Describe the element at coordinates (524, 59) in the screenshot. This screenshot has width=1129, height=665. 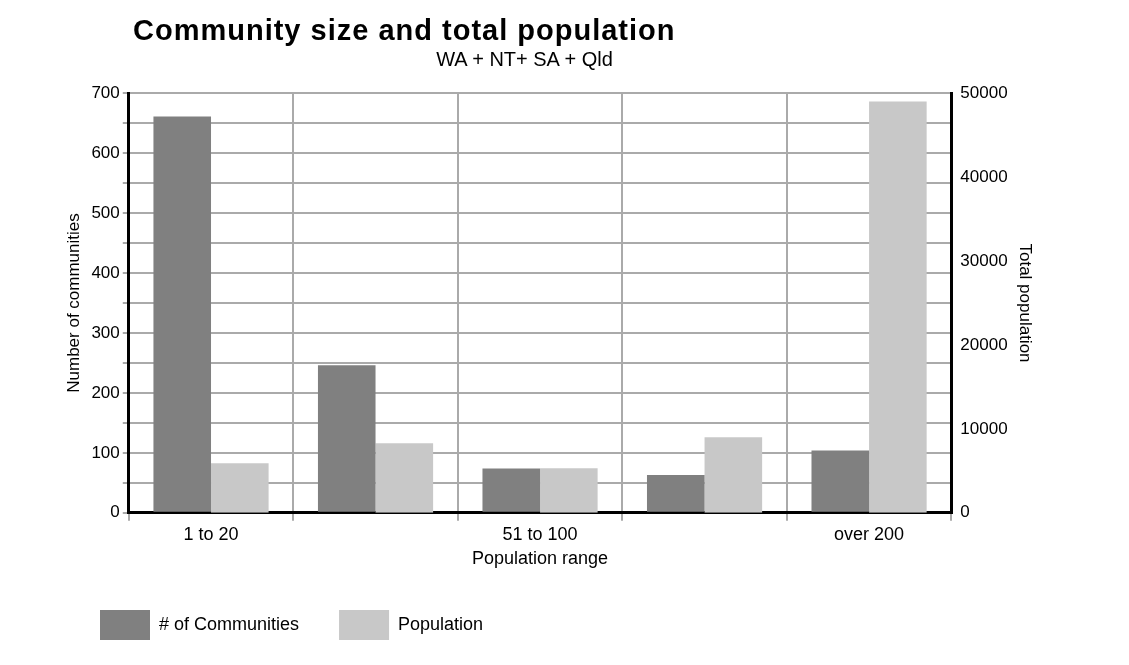
I see `chart-subtitle: WA + NT+ SA + Qld` at that location.